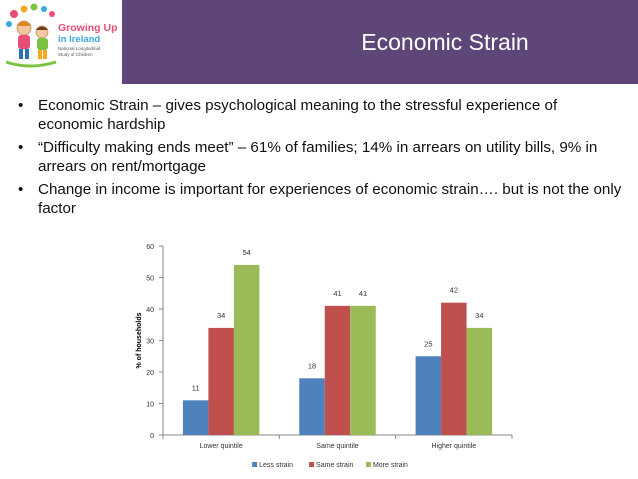  What do you see at coordinates (276, 465) in the screenshot?
I see `legend-label: Less strain` at bounding box center [276, 465].